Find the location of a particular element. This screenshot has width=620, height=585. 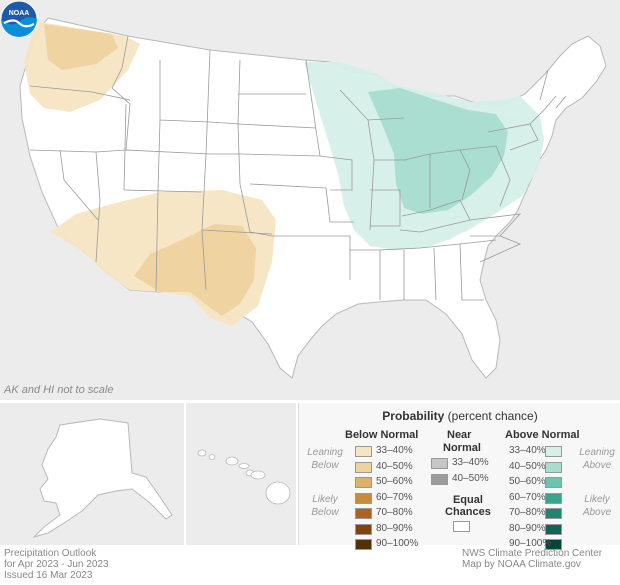

leaning-above-label: Leaning Above is located at coordinates (597, 459).